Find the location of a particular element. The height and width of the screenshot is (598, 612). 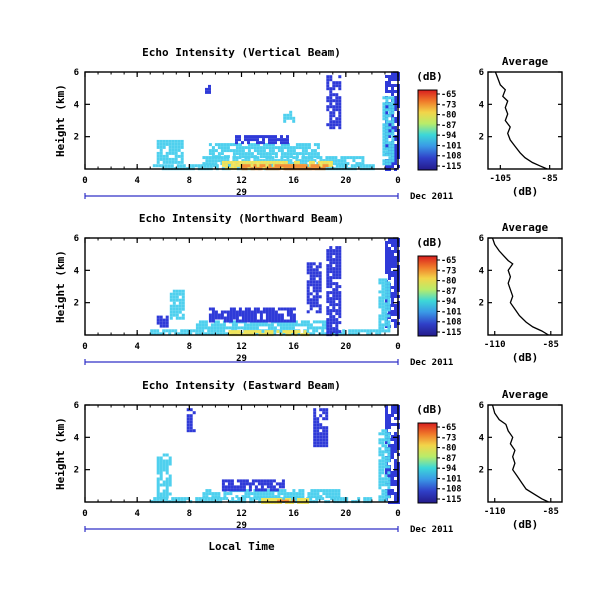

panel-title: Echo Intensity (Northward Beam) is located at coordinates (241, 218).